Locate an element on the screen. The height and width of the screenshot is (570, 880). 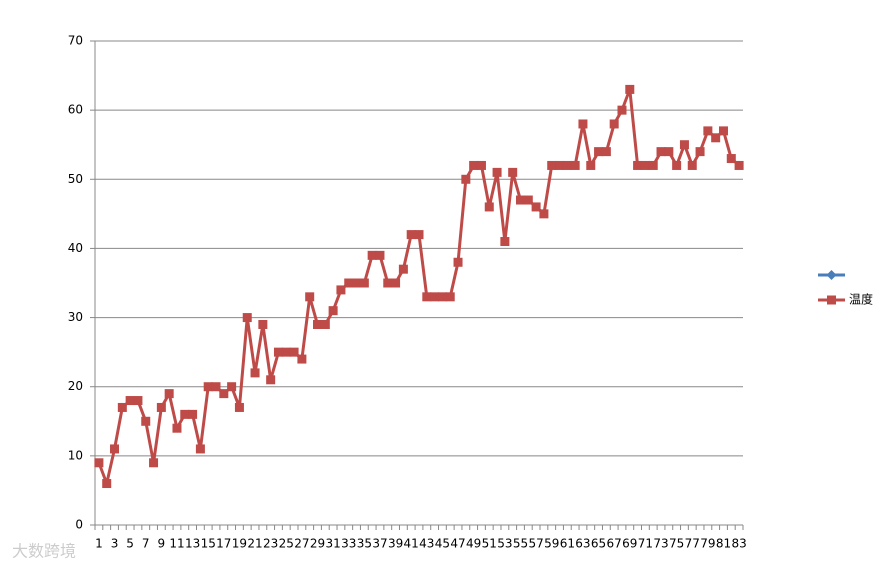
x-tick-label: 47 is located at coordinates (457, 544).